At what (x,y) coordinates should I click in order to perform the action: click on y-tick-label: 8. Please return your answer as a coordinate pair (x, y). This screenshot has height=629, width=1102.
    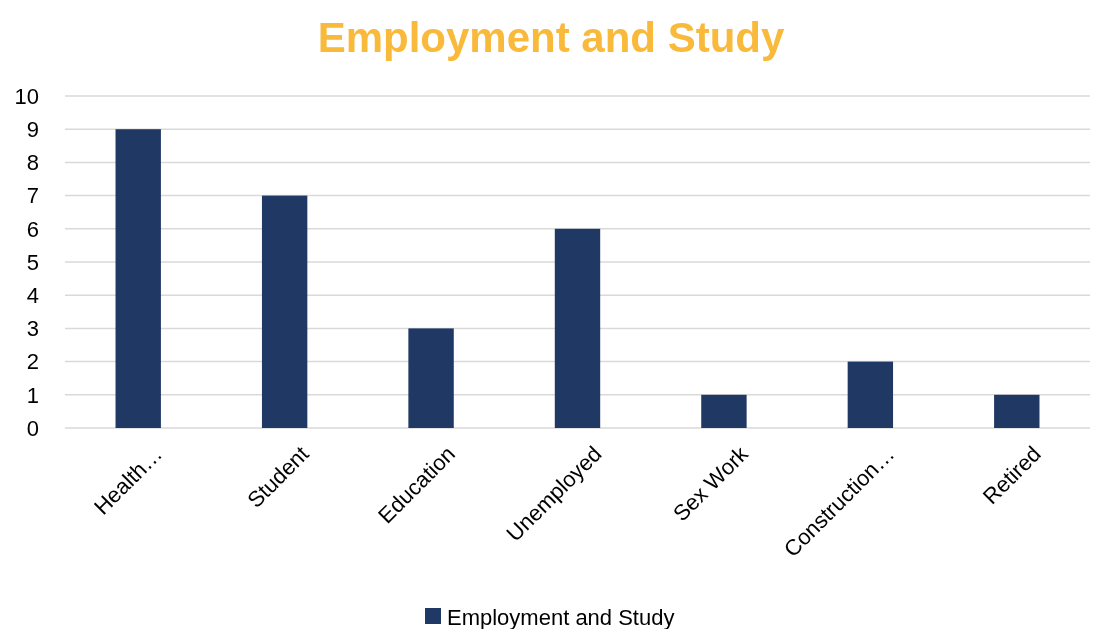
    Looking at the image, I should click on (32, 163).